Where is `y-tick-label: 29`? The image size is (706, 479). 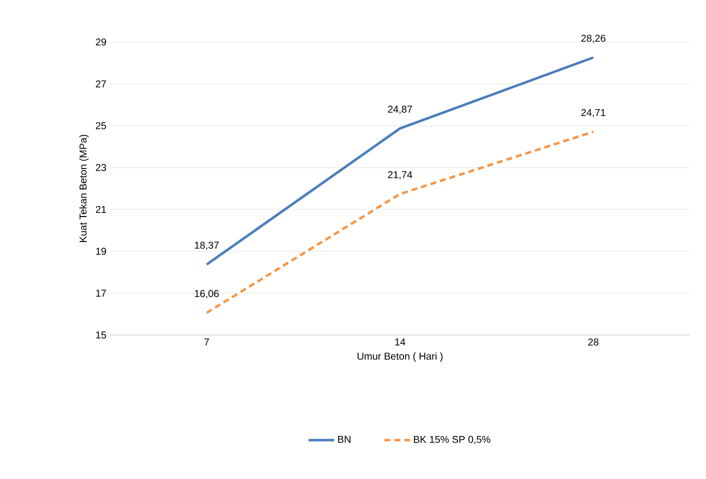
y-tick-label: 29 is located at coordinates (101, 42).